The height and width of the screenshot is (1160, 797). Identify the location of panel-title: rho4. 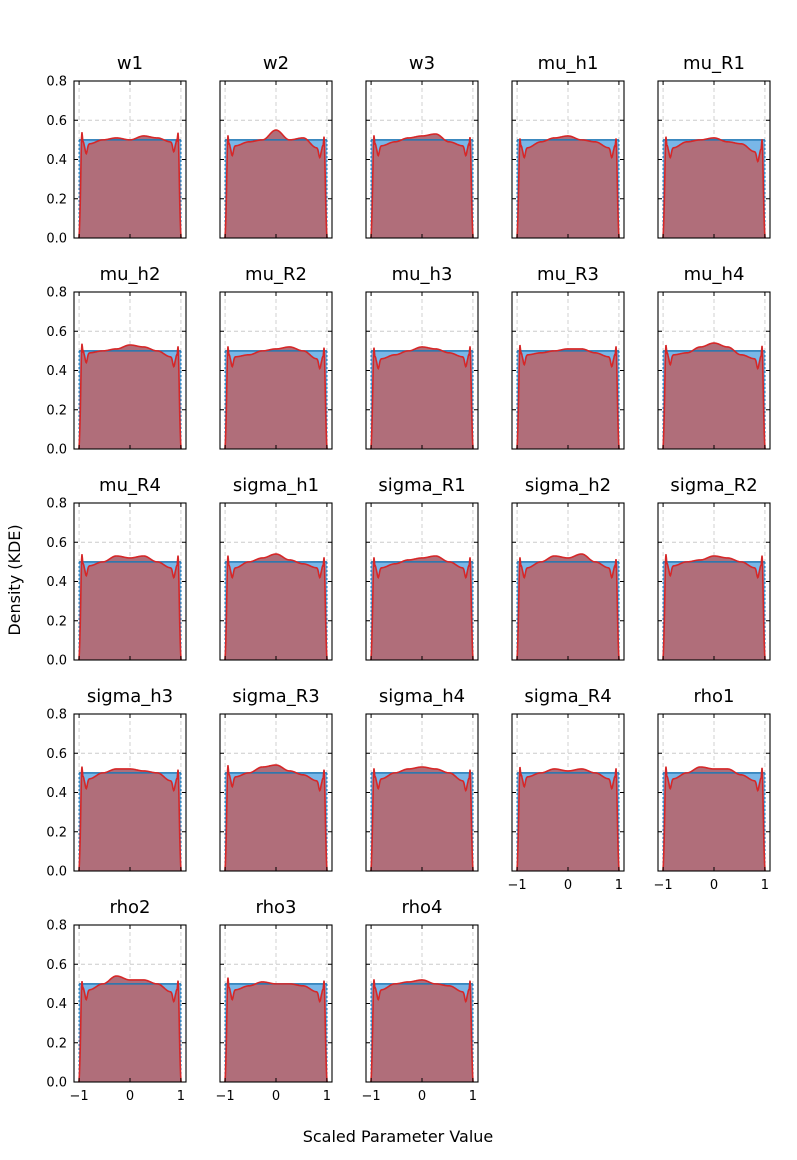
(422, 907).